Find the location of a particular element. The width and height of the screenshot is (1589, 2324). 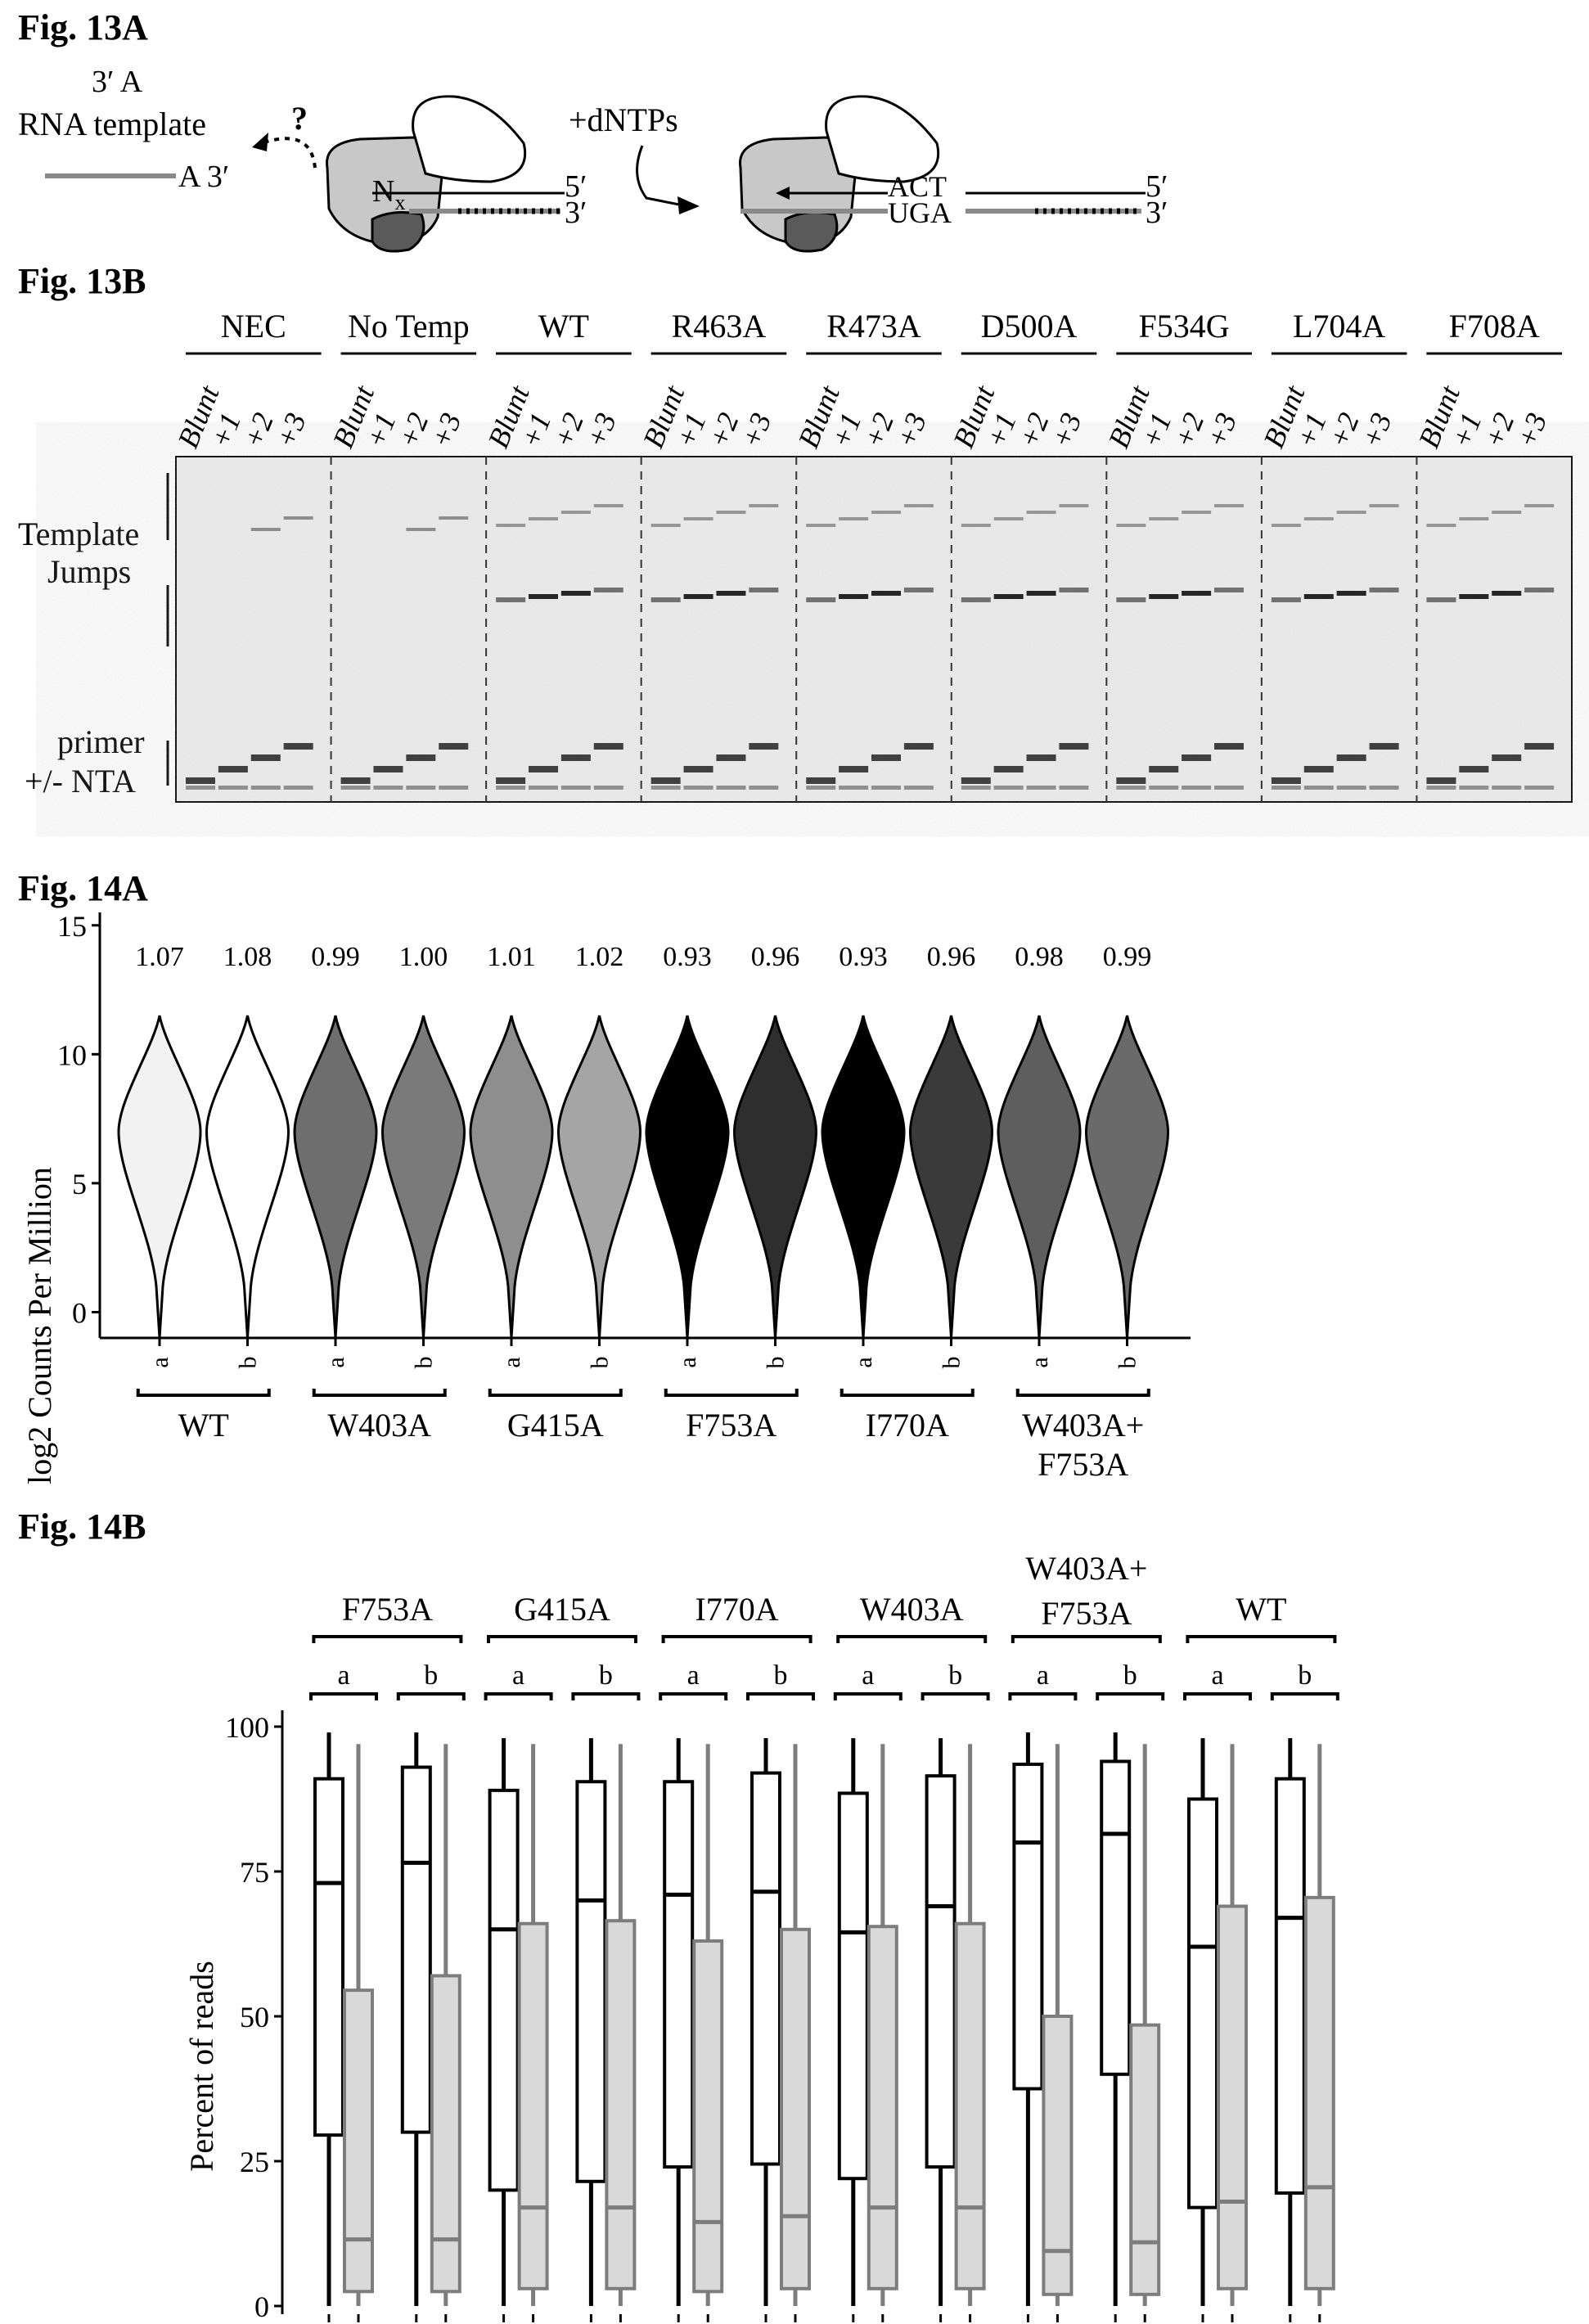

rna-template-label: RNA template is located at coordinates (112, 124).